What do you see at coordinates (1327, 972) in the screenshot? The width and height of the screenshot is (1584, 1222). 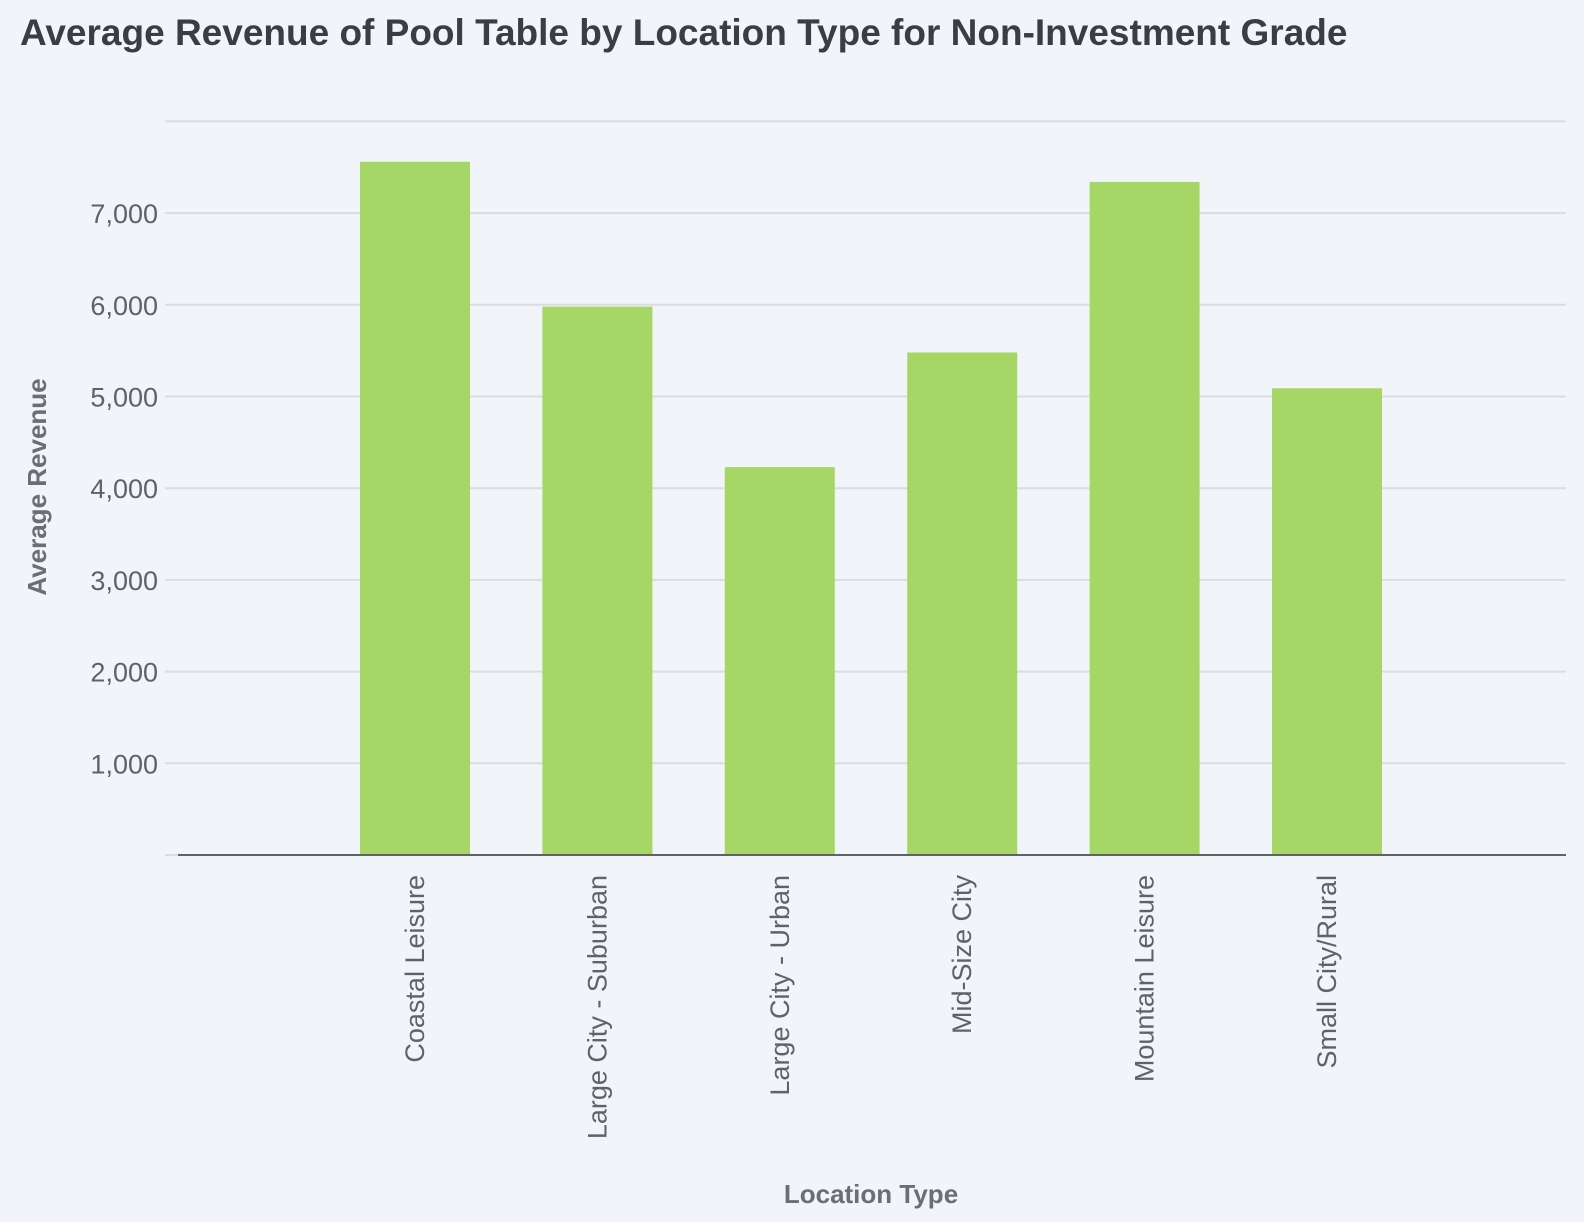 I see `x-category-label: Small City/Rural` at bounding box center [1327, 972].